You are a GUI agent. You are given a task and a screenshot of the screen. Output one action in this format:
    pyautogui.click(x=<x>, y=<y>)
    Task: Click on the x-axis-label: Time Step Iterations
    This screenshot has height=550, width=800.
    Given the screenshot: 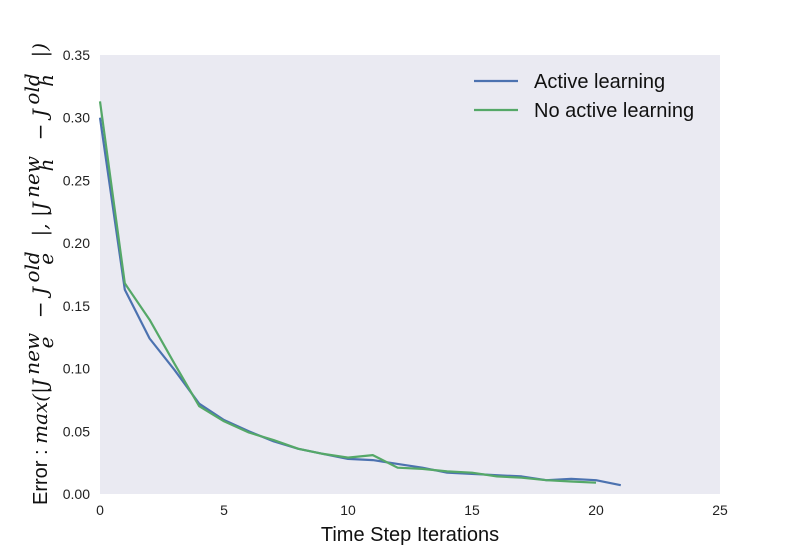 What is the action you would take?
    pyautogui.click(x=410, y=535)
    